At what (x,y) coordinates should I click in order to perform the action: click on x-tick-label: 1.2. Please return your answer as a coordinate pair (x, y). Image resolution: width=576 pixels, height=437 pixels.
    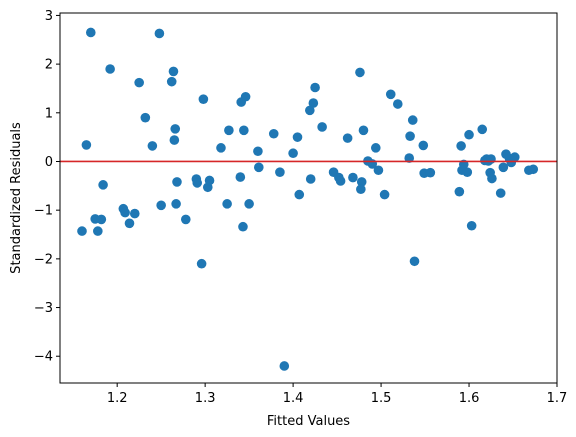
    Looking at the image, I should click on (117, 398).